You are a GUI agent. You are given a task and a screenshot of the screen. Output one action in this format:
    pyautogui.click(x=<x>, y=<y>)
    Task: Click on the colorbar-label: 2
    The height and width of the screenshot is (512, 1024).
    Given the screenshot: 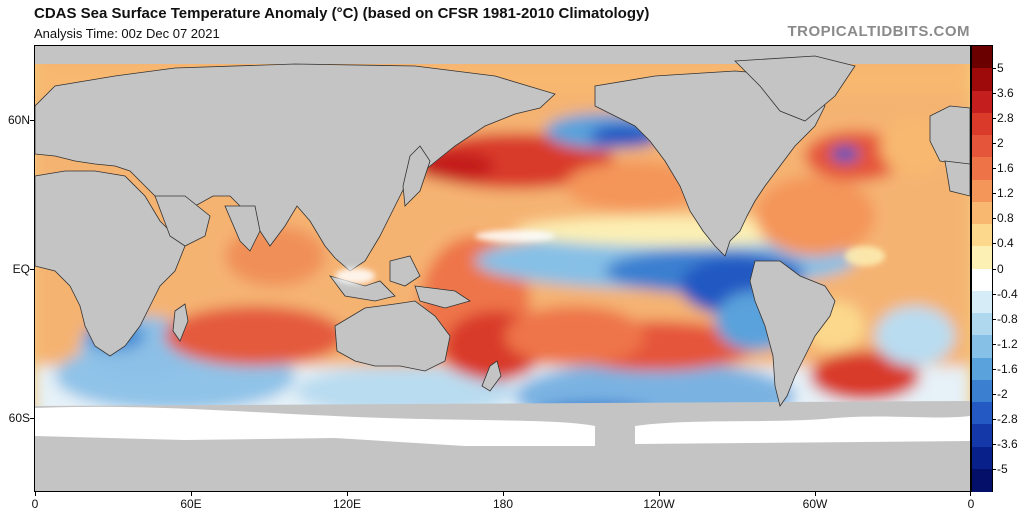 What is the action you would take?
    pyautogui.click(x=1000, y=143)
    